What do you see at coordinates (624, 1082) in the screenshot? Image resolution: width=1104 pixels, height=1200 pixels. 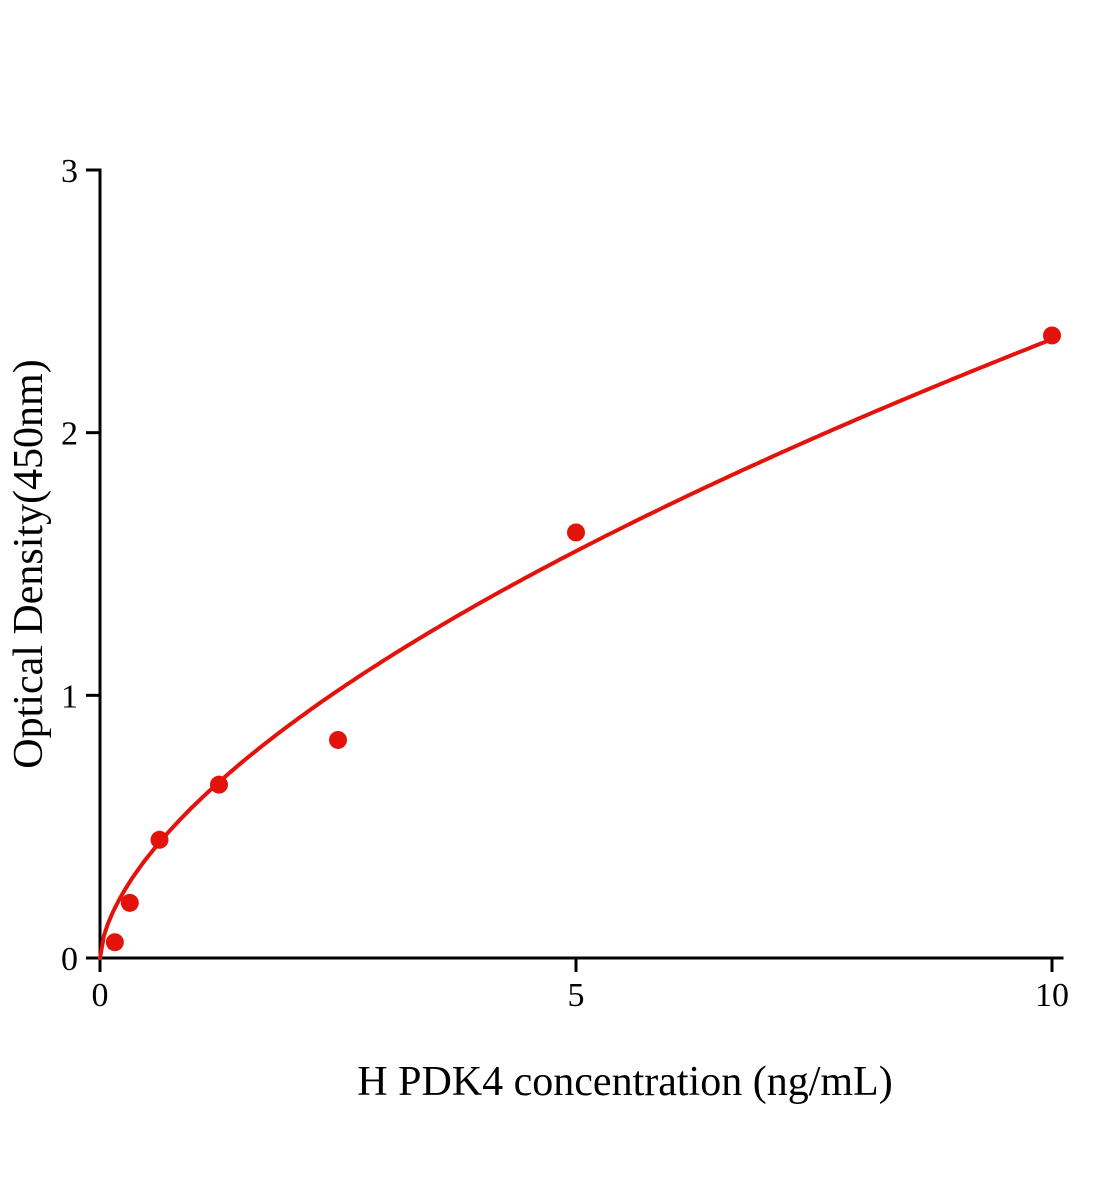 I see `x-axis-title: H PDK4 concentration (ng/mL)` at bounding box center [624, 1082].